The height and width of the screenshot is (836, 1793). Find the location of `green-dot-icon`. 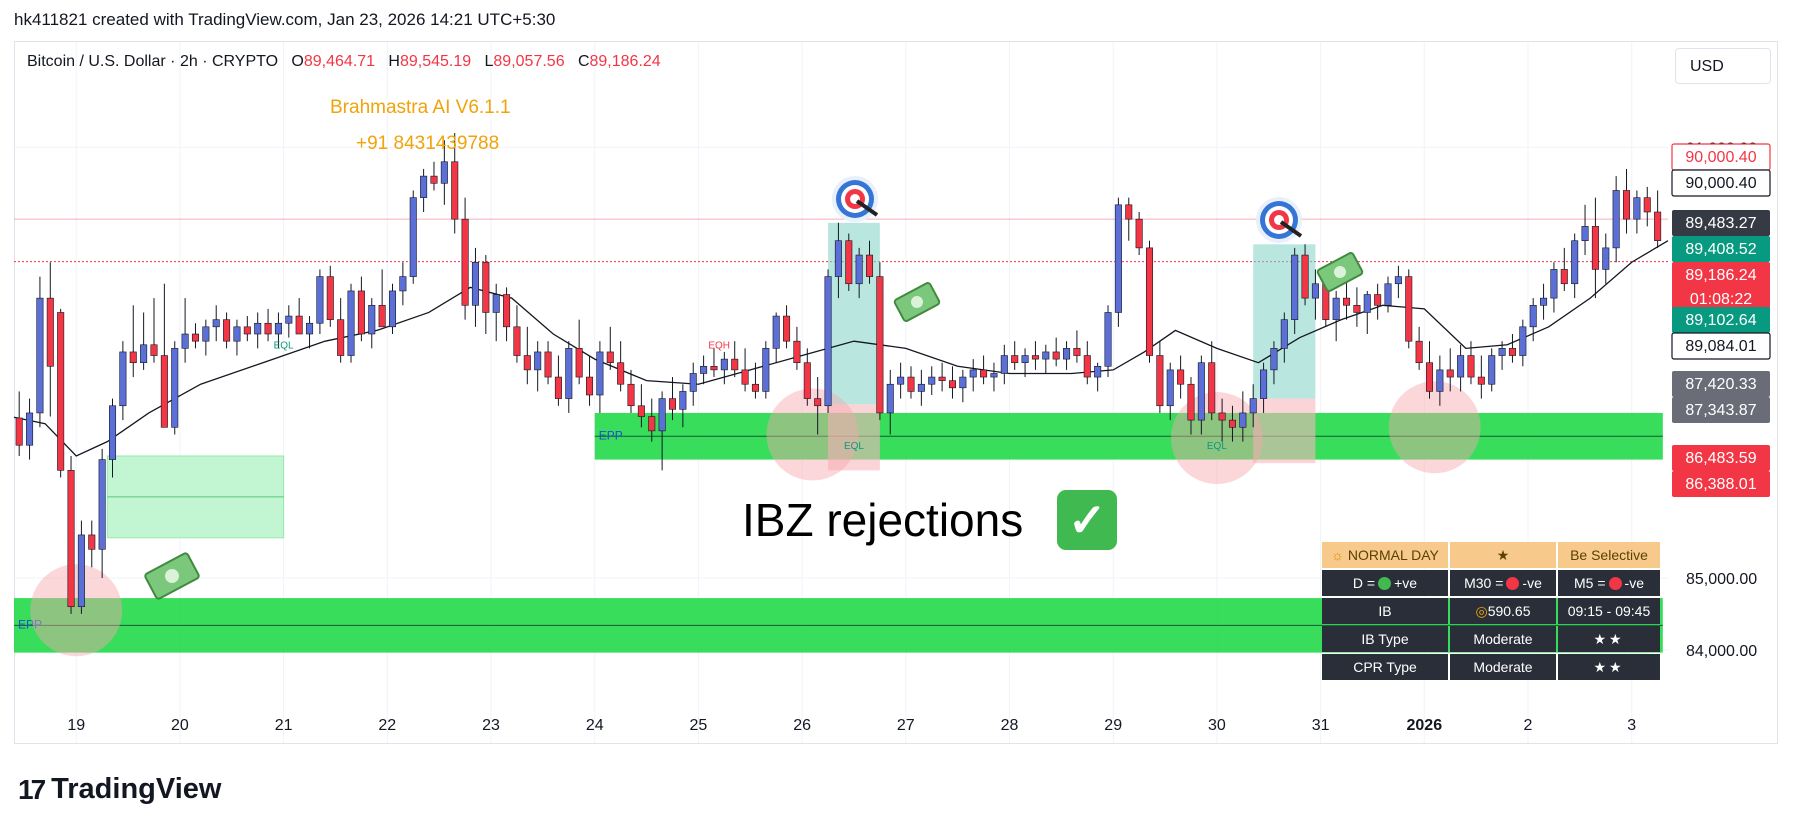

green-dot-icon is located at coordinates (1385, 583).